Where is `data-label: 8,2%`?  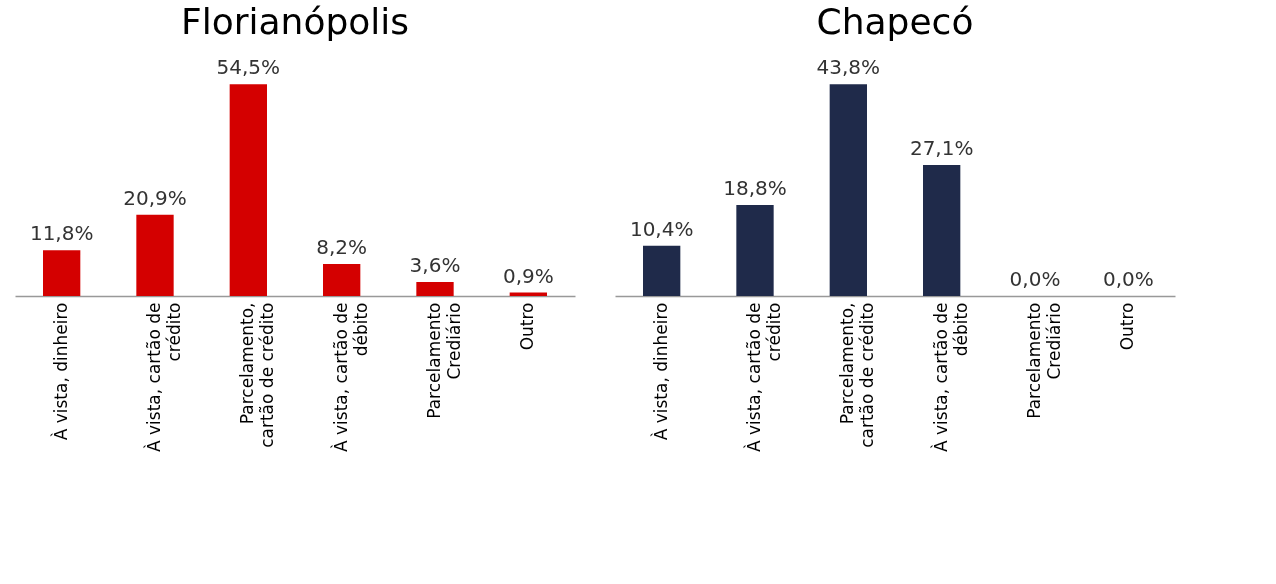 data-label: 8,2% is located at coordinates (342, 247).